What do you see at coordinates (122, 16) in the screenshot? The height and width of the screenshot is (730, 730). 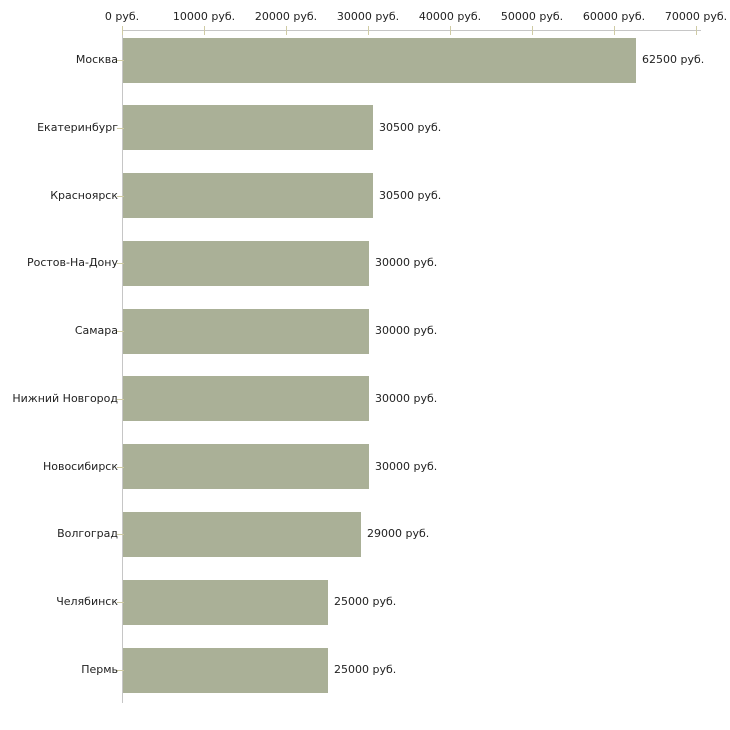 I see `x-axis-tick-label: 0 руб.` at bounding box center [122, 16].